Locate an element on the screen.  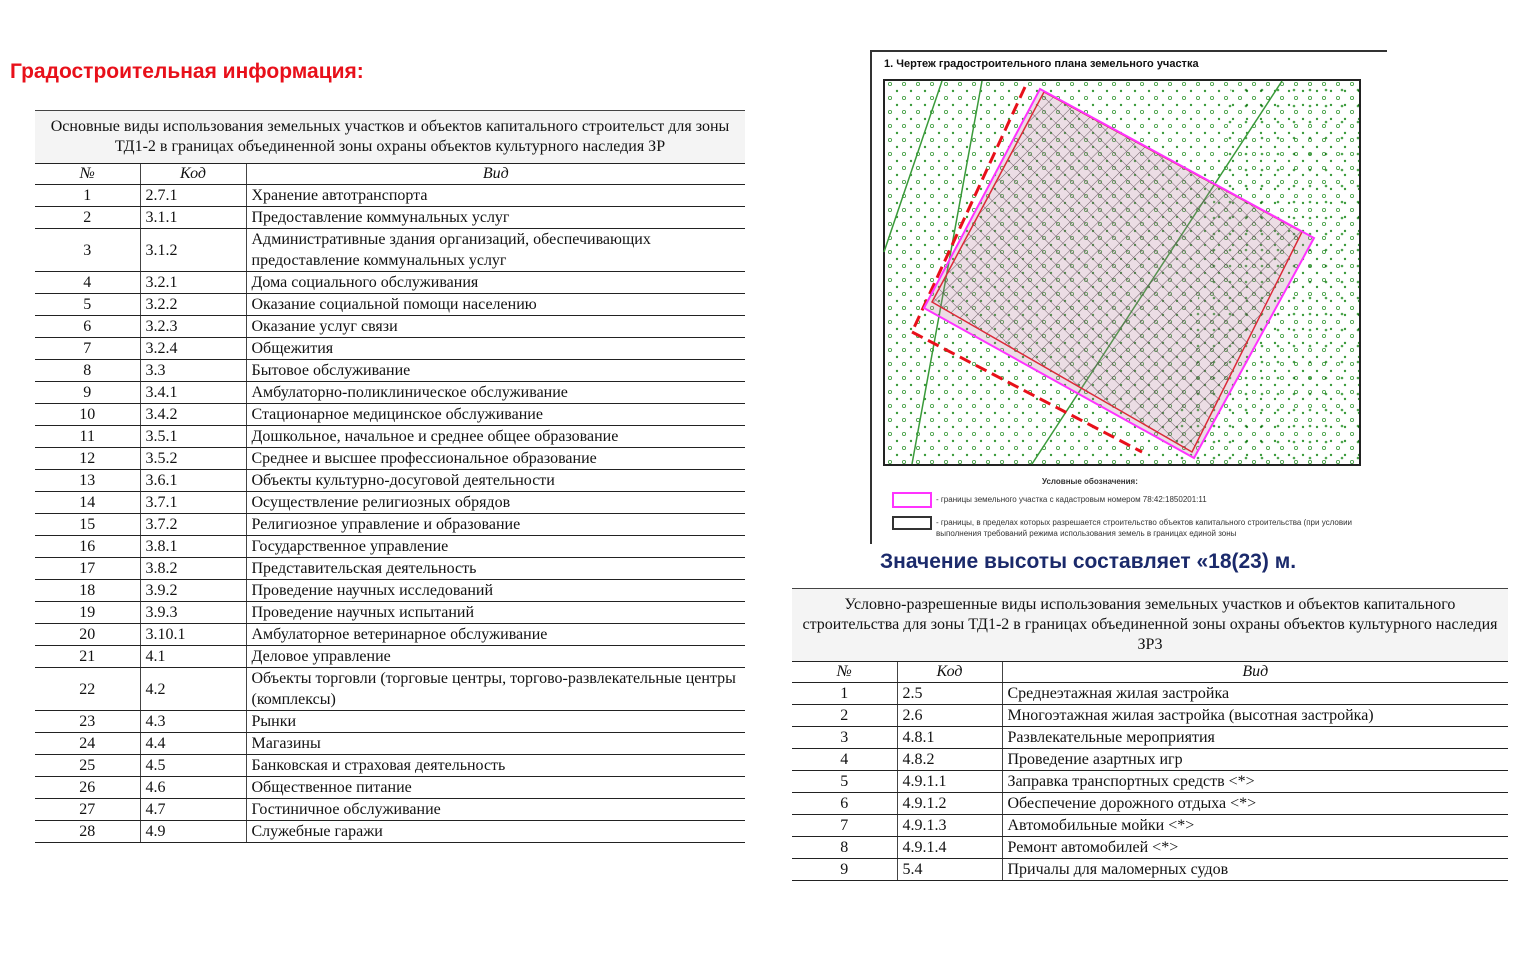
cell-number: 9 is located at coordinates (87, 392).